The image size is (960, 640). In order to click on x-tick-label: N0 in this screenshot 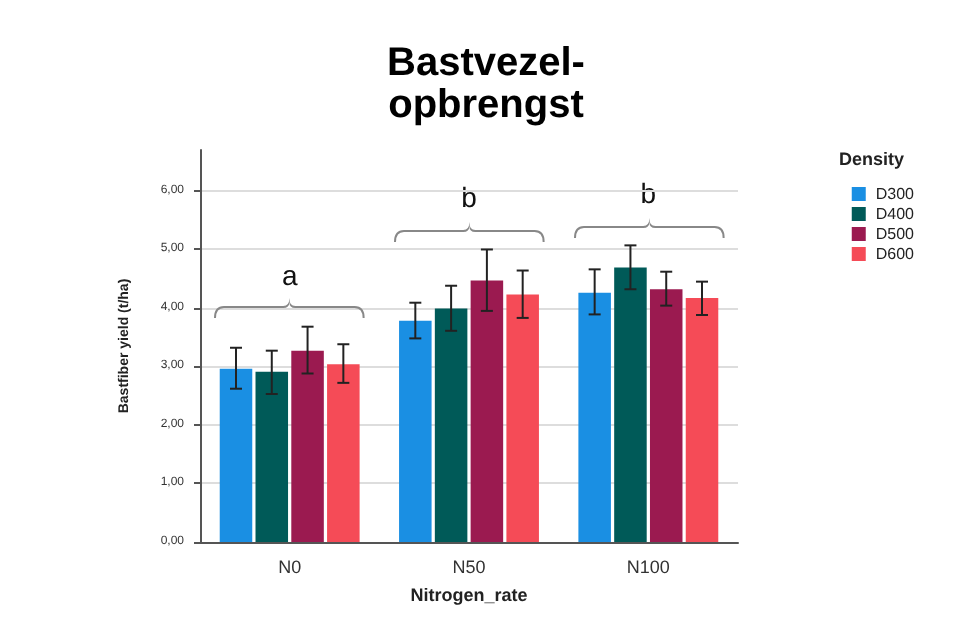, I will do `click(290, 567)`.